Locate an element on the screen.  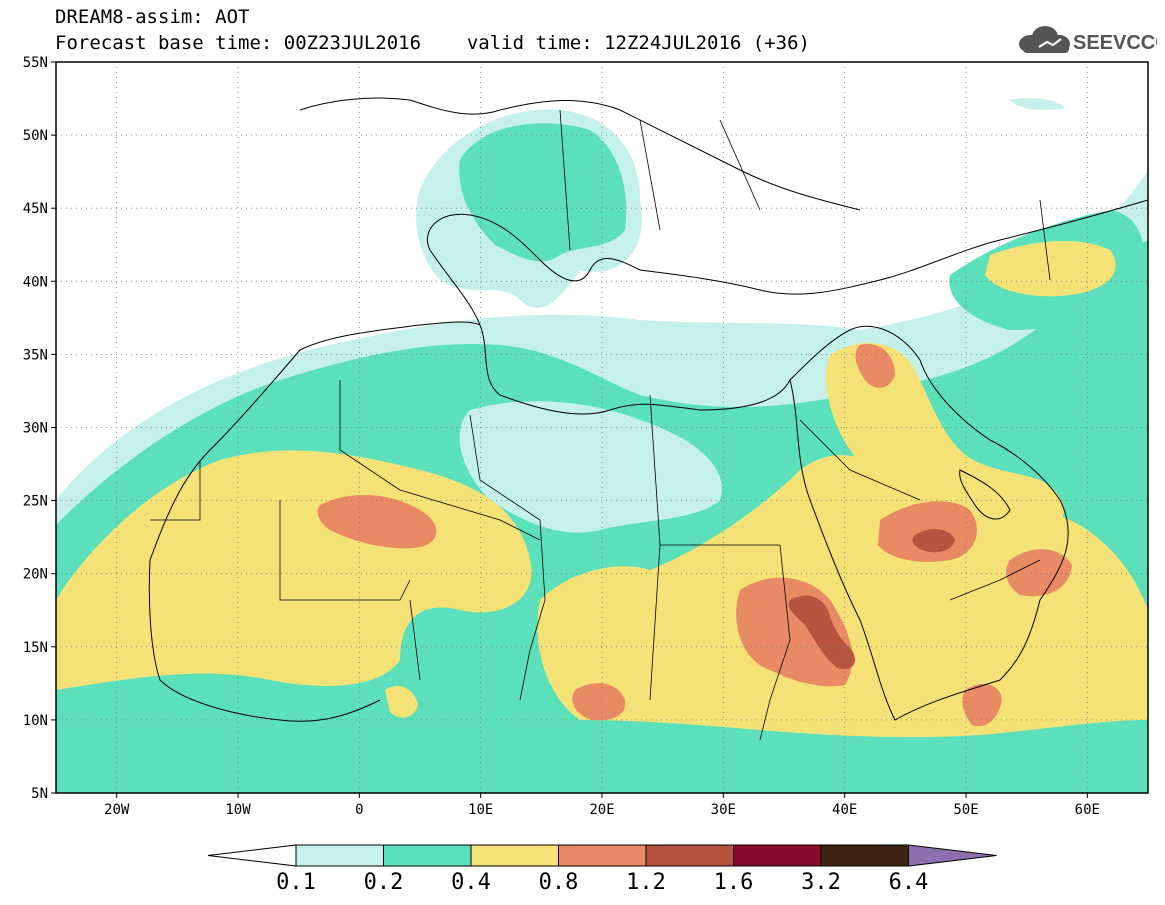
lon-label: 30E is located at coordinates (723, 810).